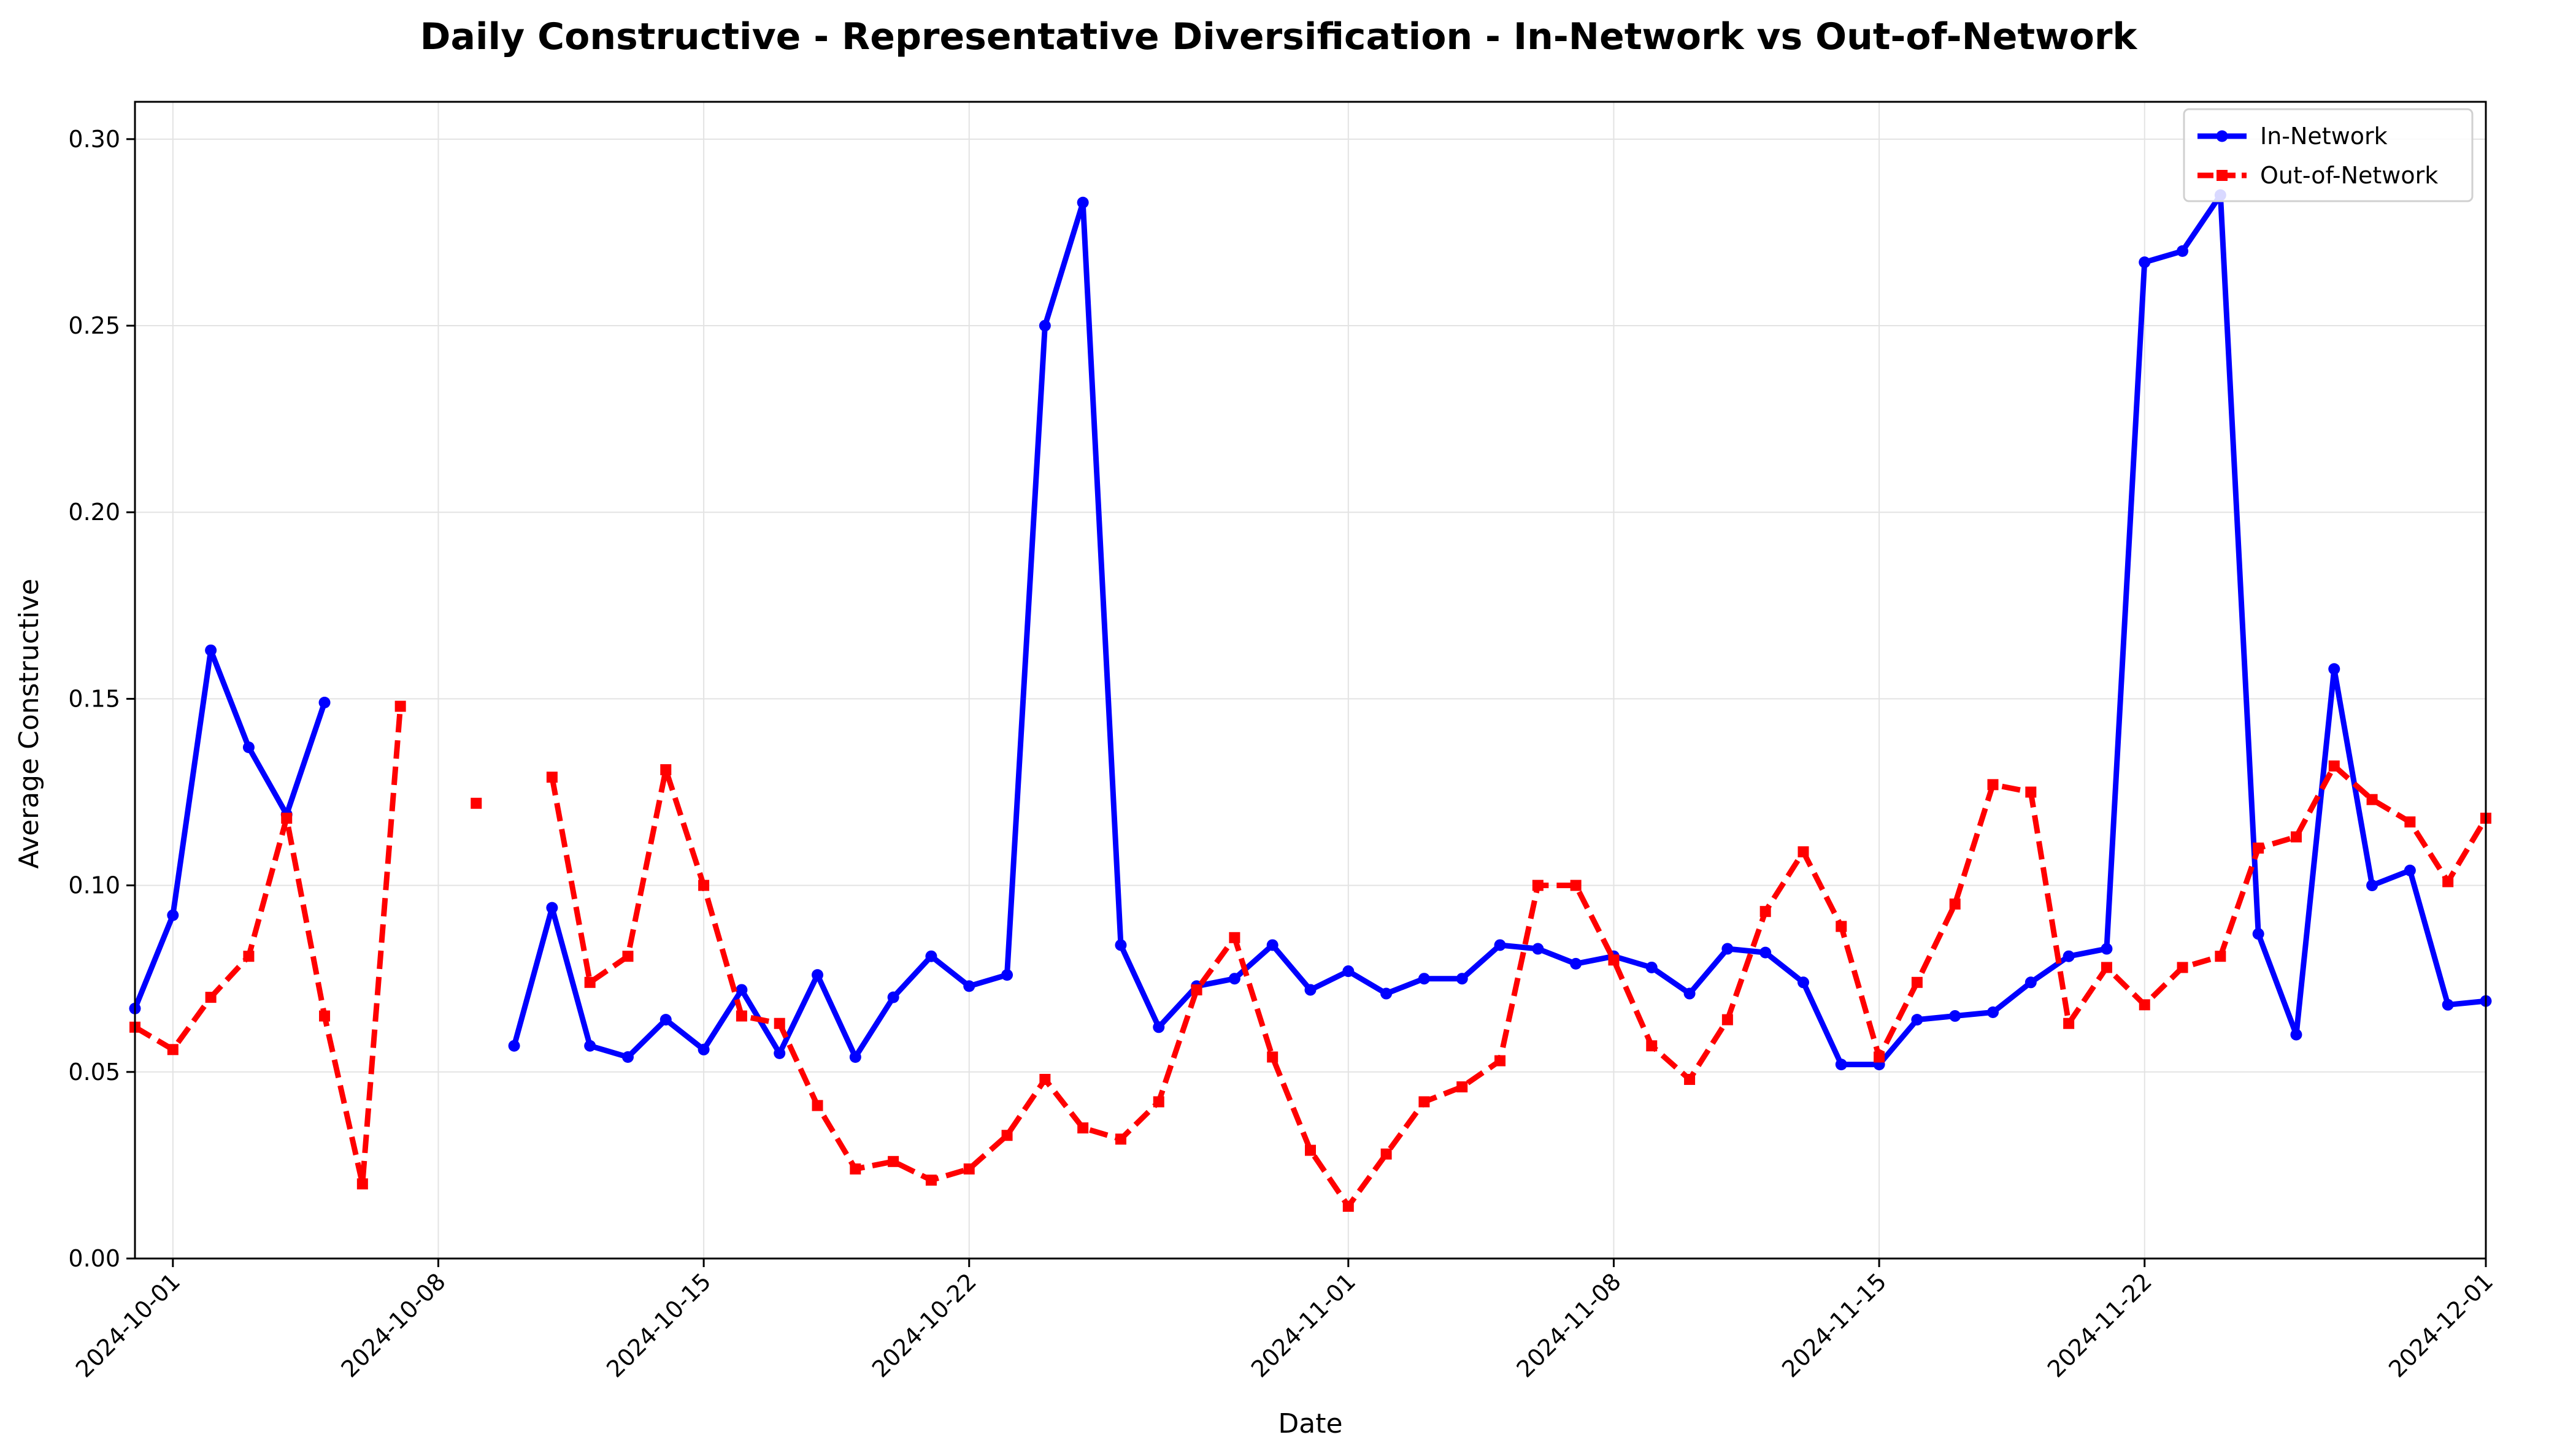 This screenshot has height=1456, width=2557. I want to click on legend-box, so click(2328, 155).